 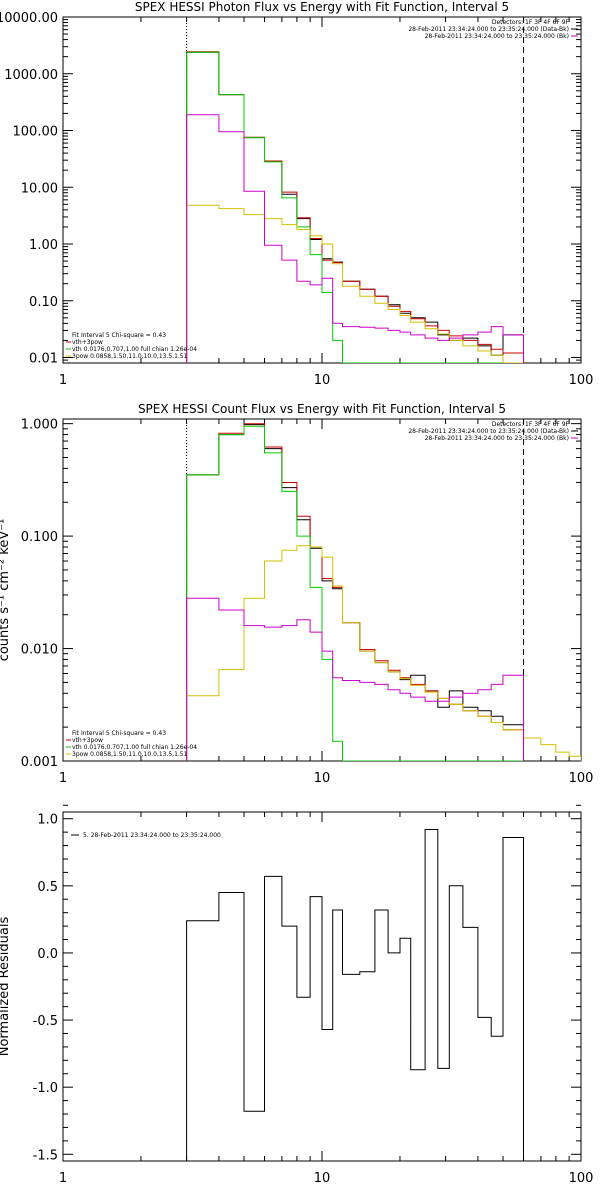 I want to click on y-tick-label: 1.0, so click(x=47, y=820).